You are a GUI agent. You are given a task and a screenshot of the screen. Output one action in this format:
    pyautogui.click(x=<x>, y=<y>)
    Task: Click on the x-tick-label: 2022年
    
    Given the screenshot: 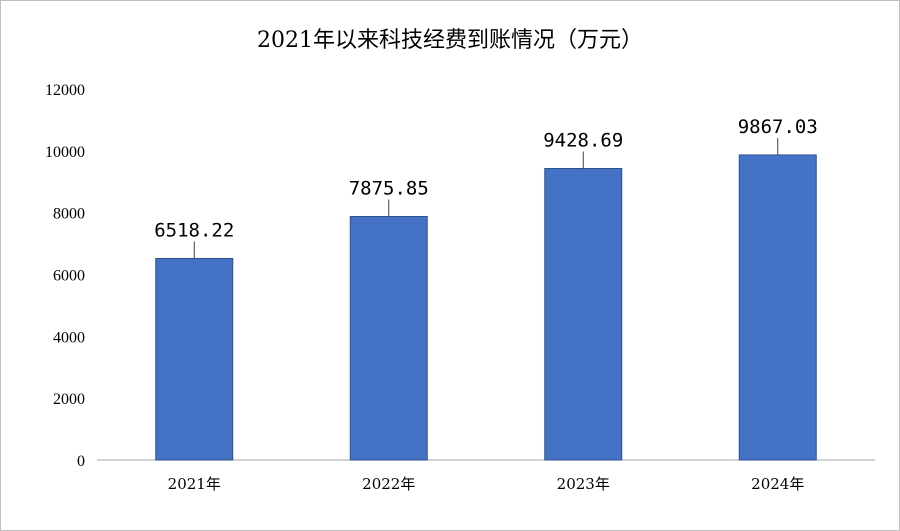 What is the action you would take?
    pyautogui.click(x=388, y=484)
    